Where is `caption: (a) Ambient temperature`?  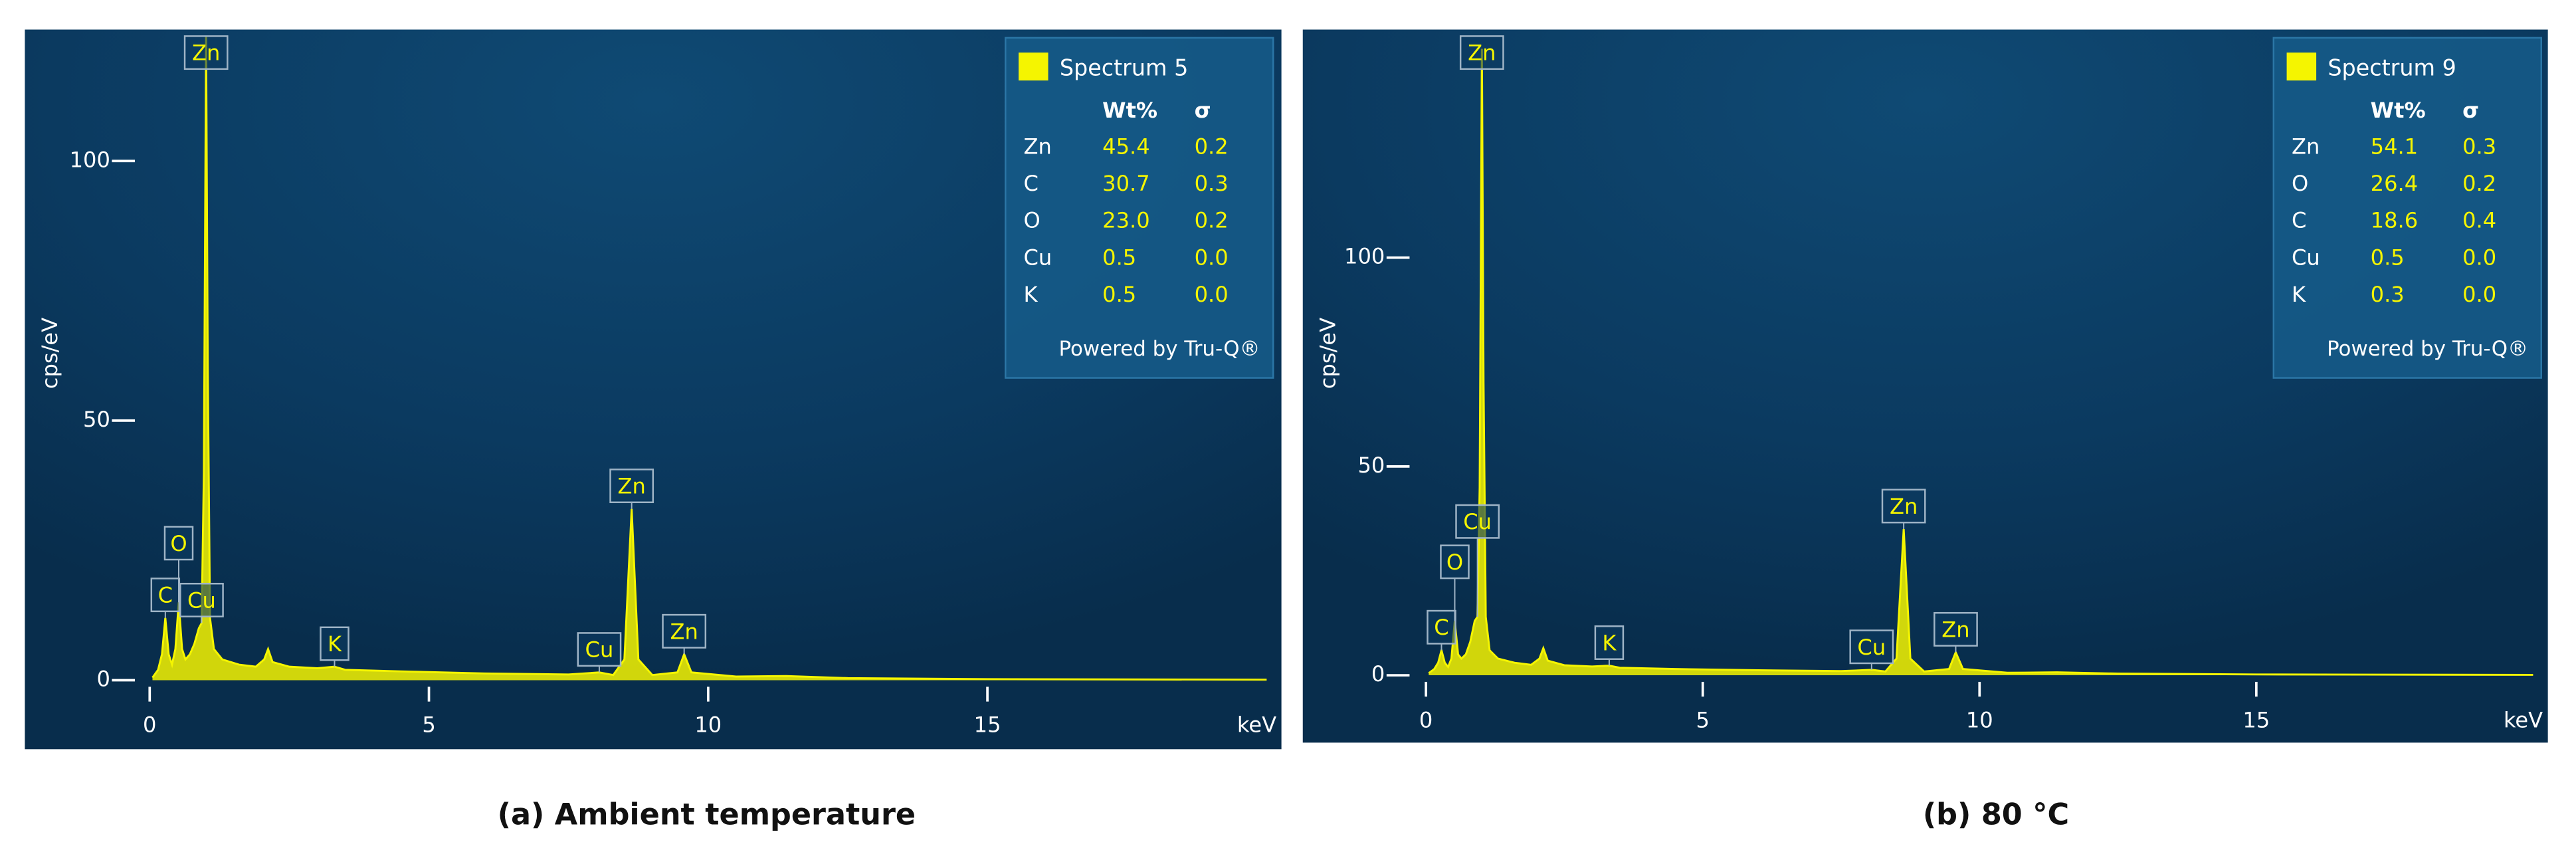 caption: (a) Ambient temperature is located at coordinates (707, 815).